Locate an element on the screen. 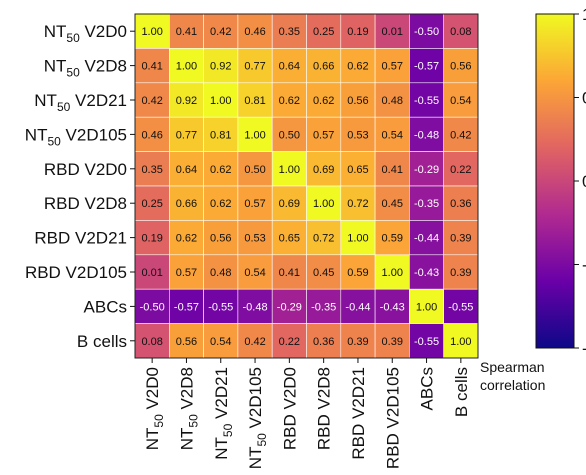 This screenshot has width=586, height=475. colorbar-title: correlation is located at coordinates (512, 385).